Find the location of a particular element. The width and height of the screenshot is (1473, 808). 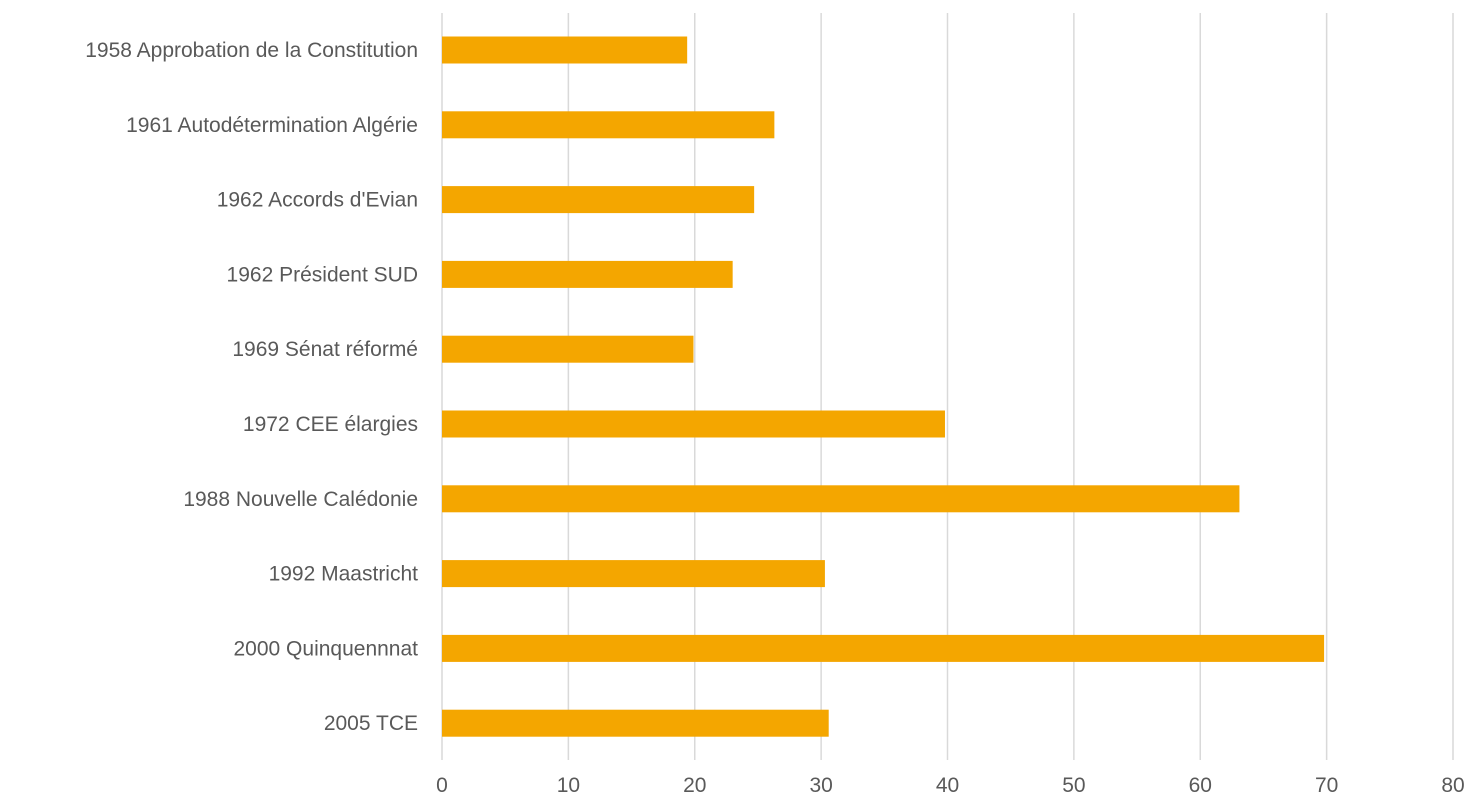

x-tick-label: 60 is located at coordinates (1200, 785).